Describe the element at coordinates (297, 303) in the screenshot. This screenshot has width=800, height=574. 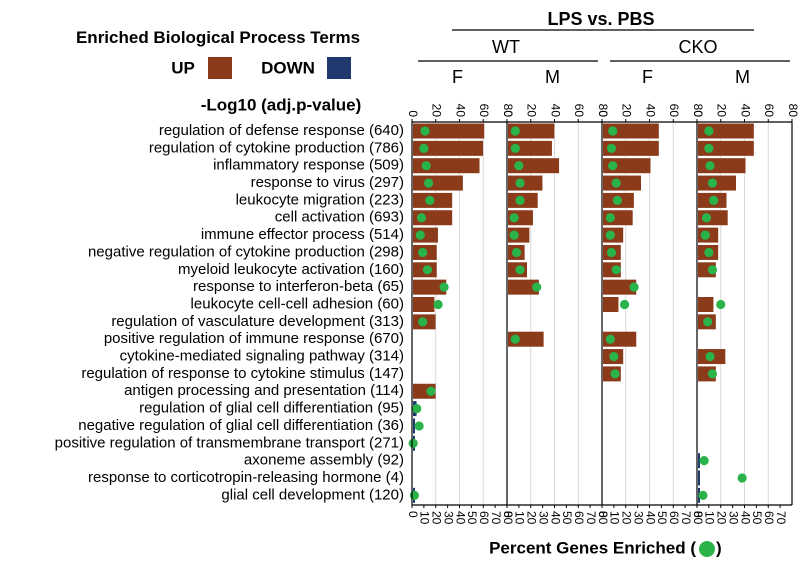
I see `category-label: leukocyte cell-cell adhesion (60)` at that location.